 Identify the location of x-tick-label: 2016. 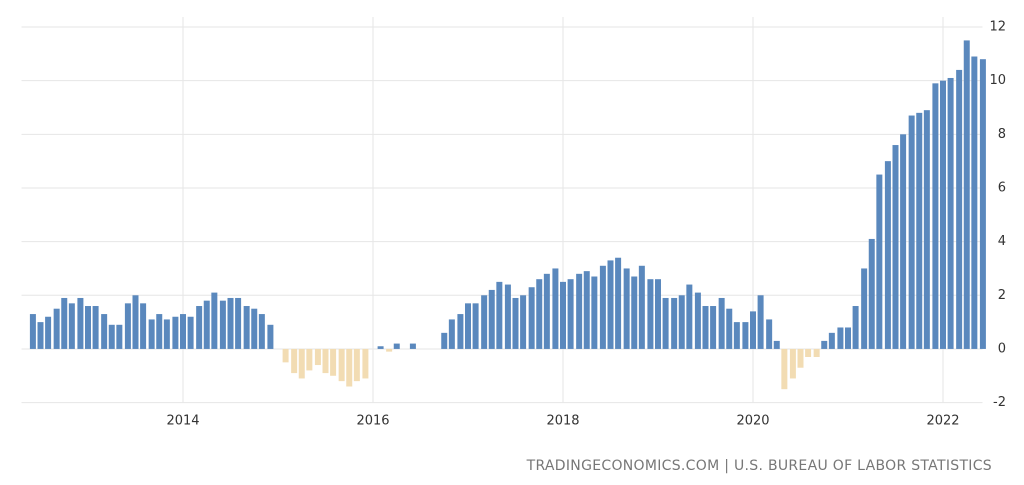
(372, 421).